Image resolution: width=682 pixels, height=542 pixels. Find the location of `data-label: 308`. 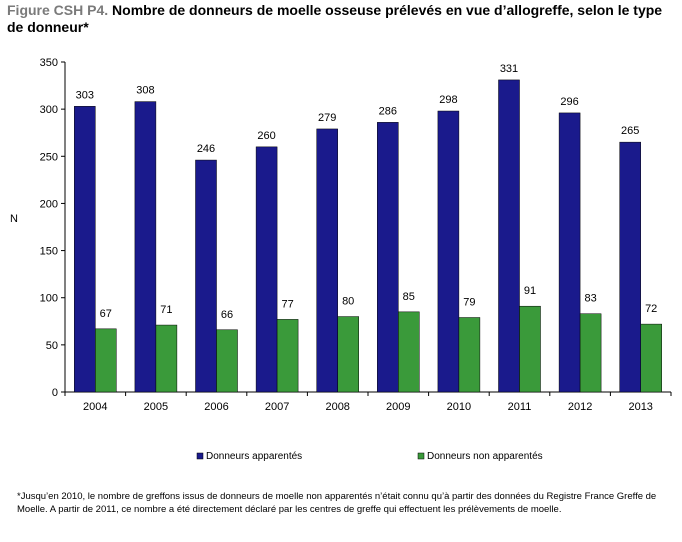

data-label: 308 is located at coordinates (145, 91).